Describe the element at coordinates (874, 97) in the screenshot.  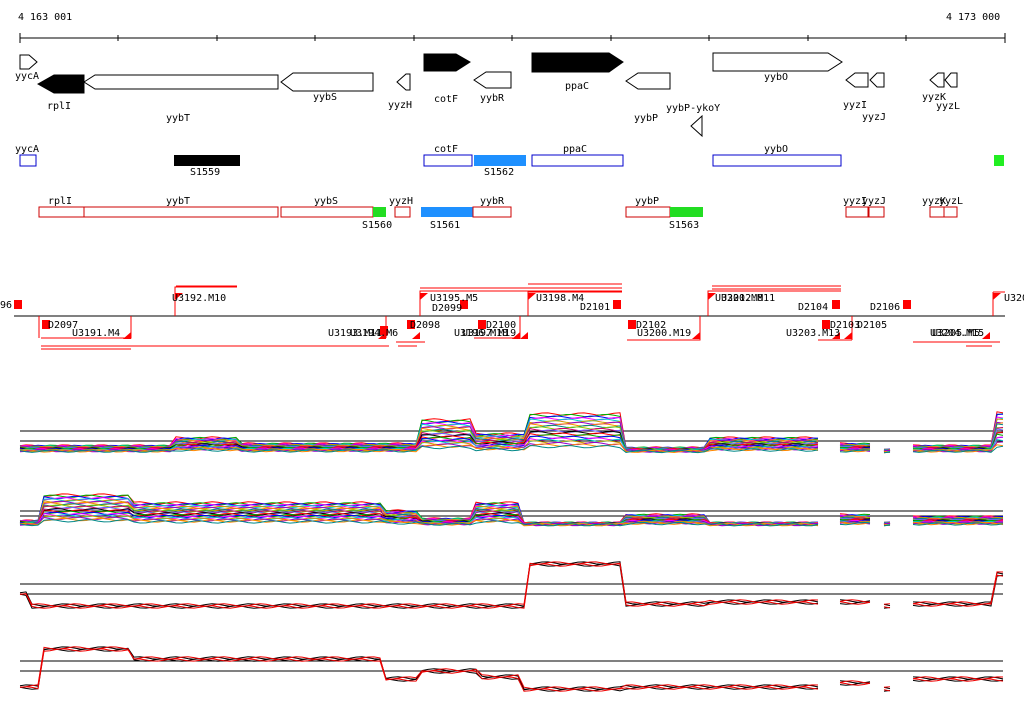
I see `gene-yyzJ: yyzJ` at that location.